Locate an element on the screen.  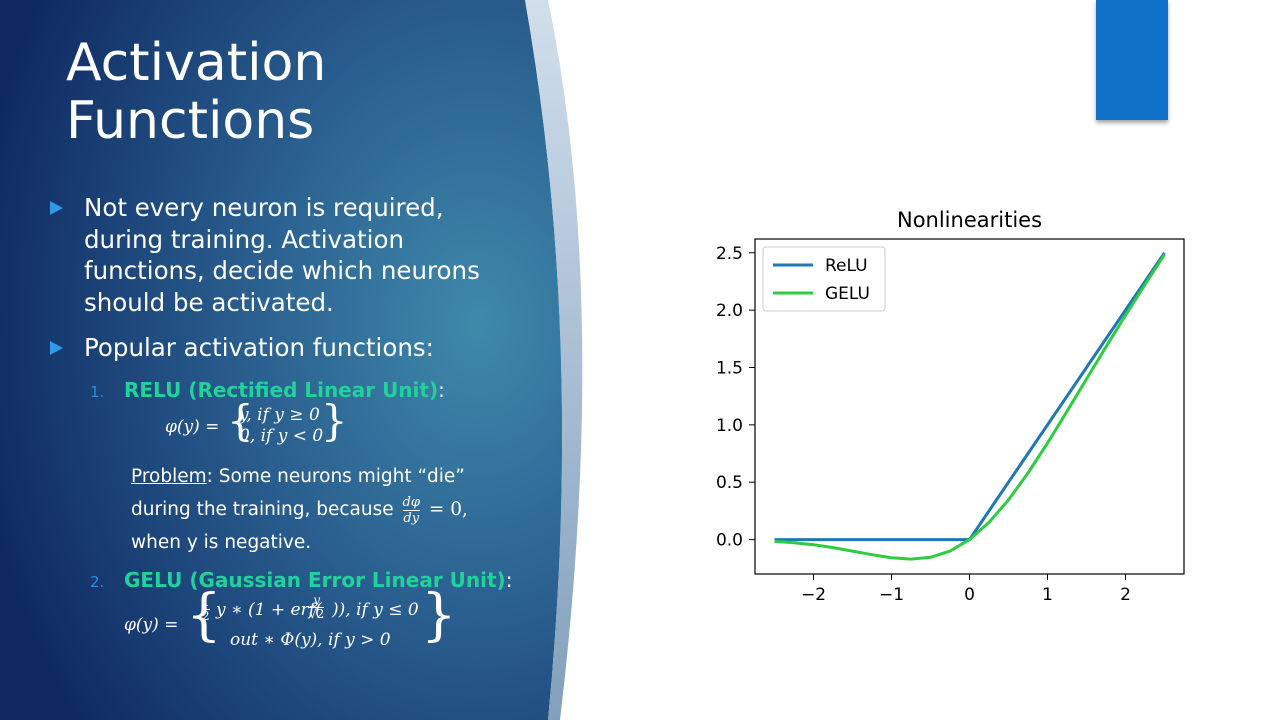
gelu-right-brace: } is located at coordinates (439, 615).